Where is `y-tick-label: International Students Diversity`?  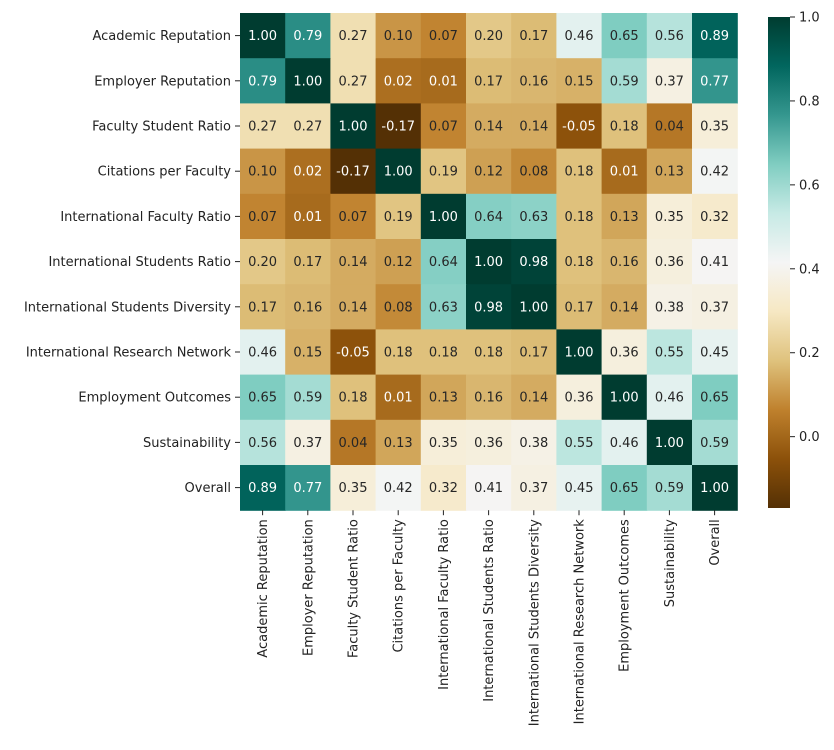 y-tick-label: International Students Diversity is located at coordinates (127, 307).